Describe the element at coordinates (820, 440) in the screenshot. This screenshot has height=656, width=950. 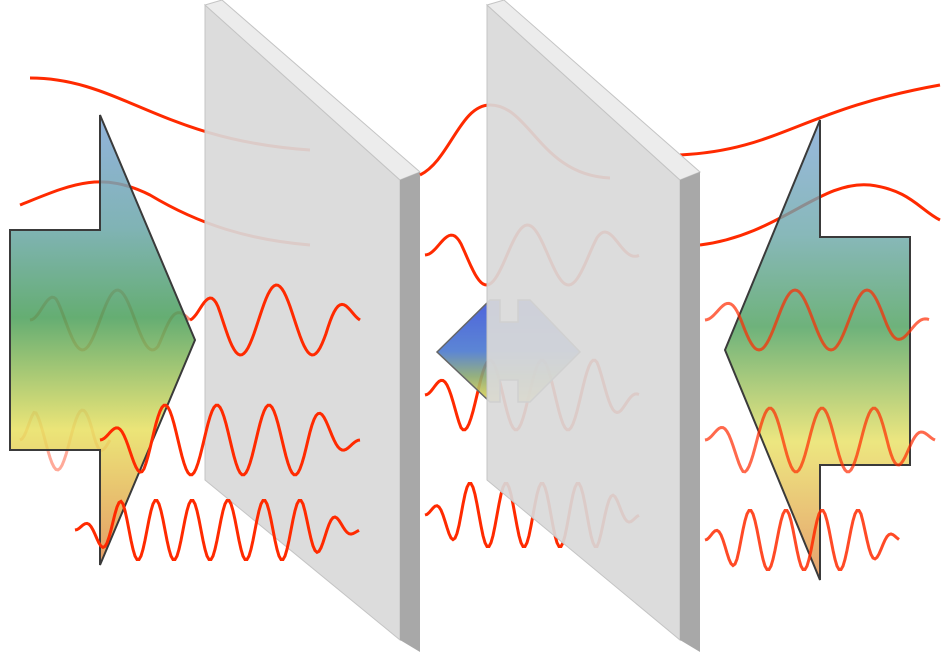
I see `wave-high-frequency-right` at that location.